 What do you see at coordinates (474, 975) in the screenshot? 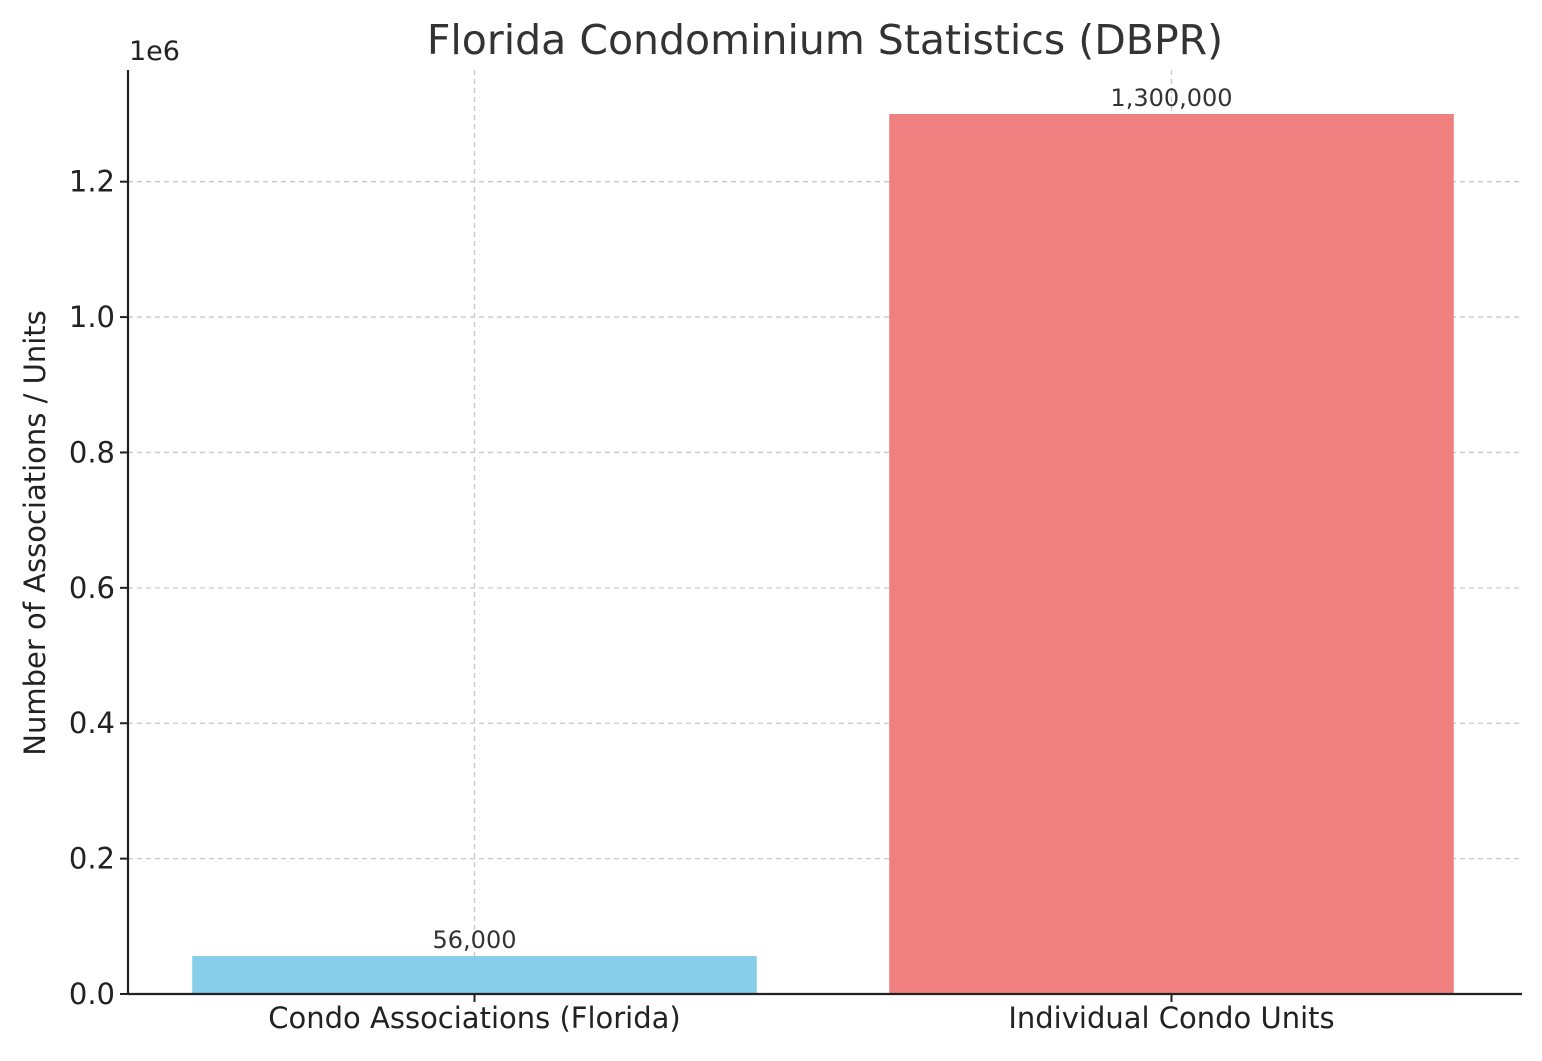
I see `bar` at bounding box center [474, 975].